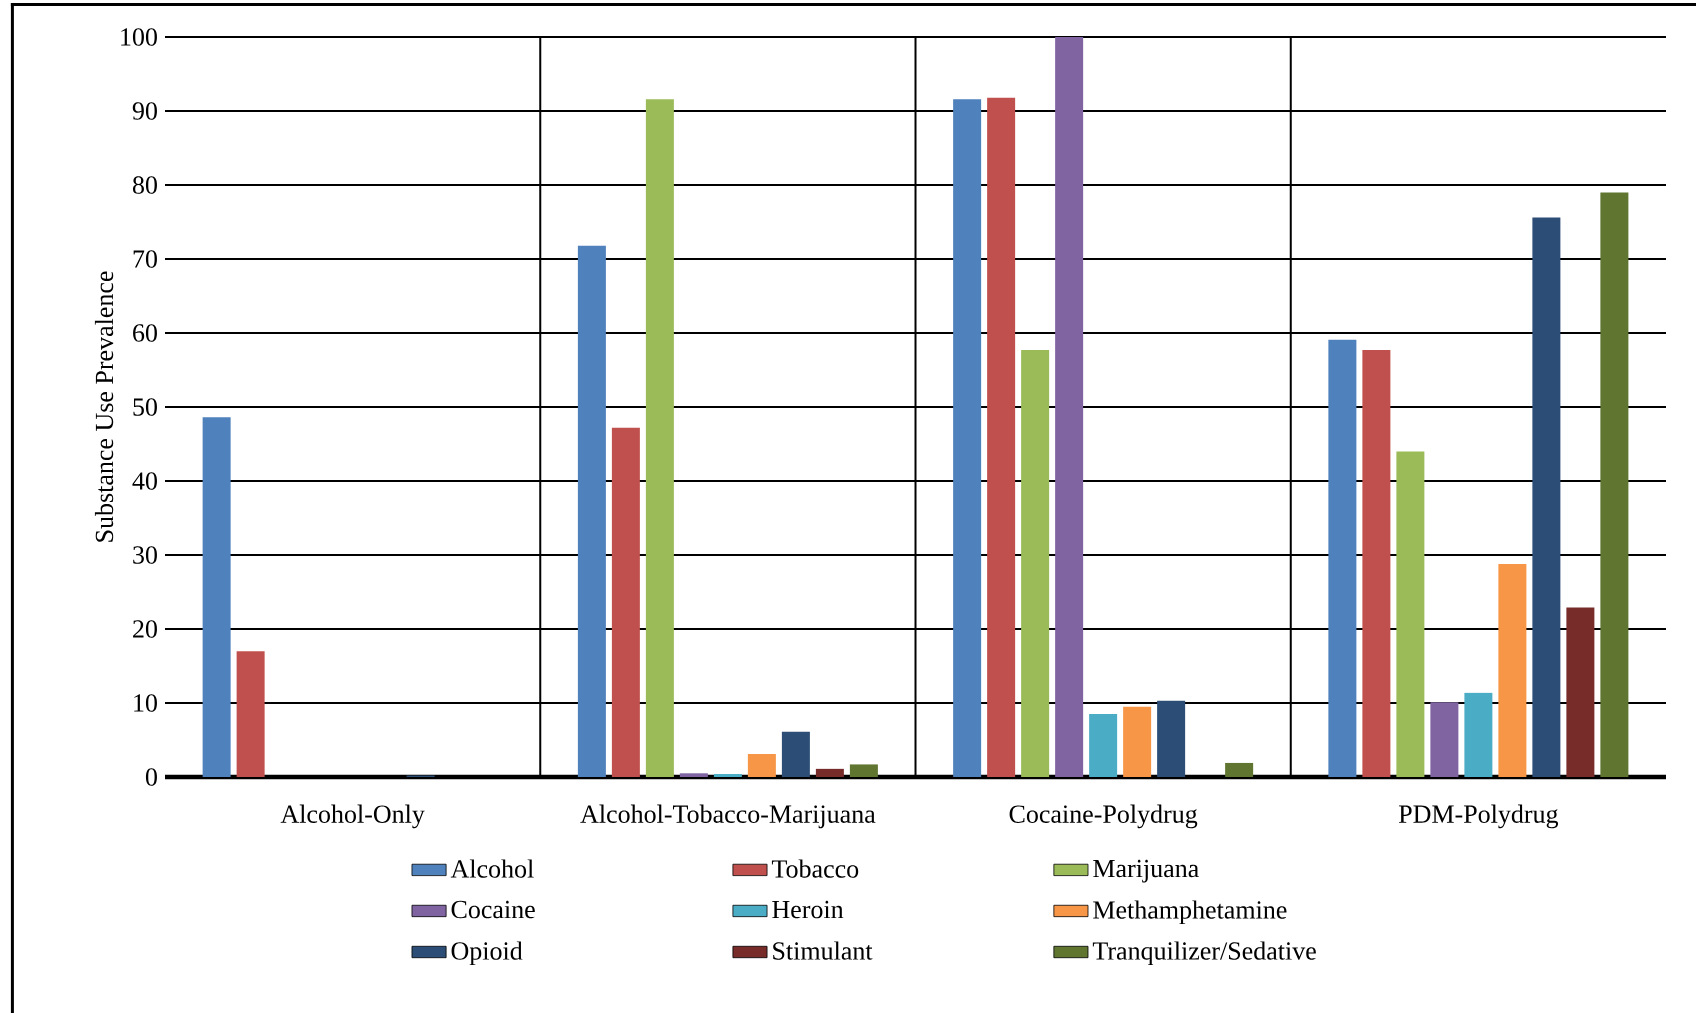 The height and width of the screenshot is (1013, 1696). What do you see at coordinates (145, 703) in the screenshot?
I see `y-tick-label: 10` at bounding box center [145, 703].